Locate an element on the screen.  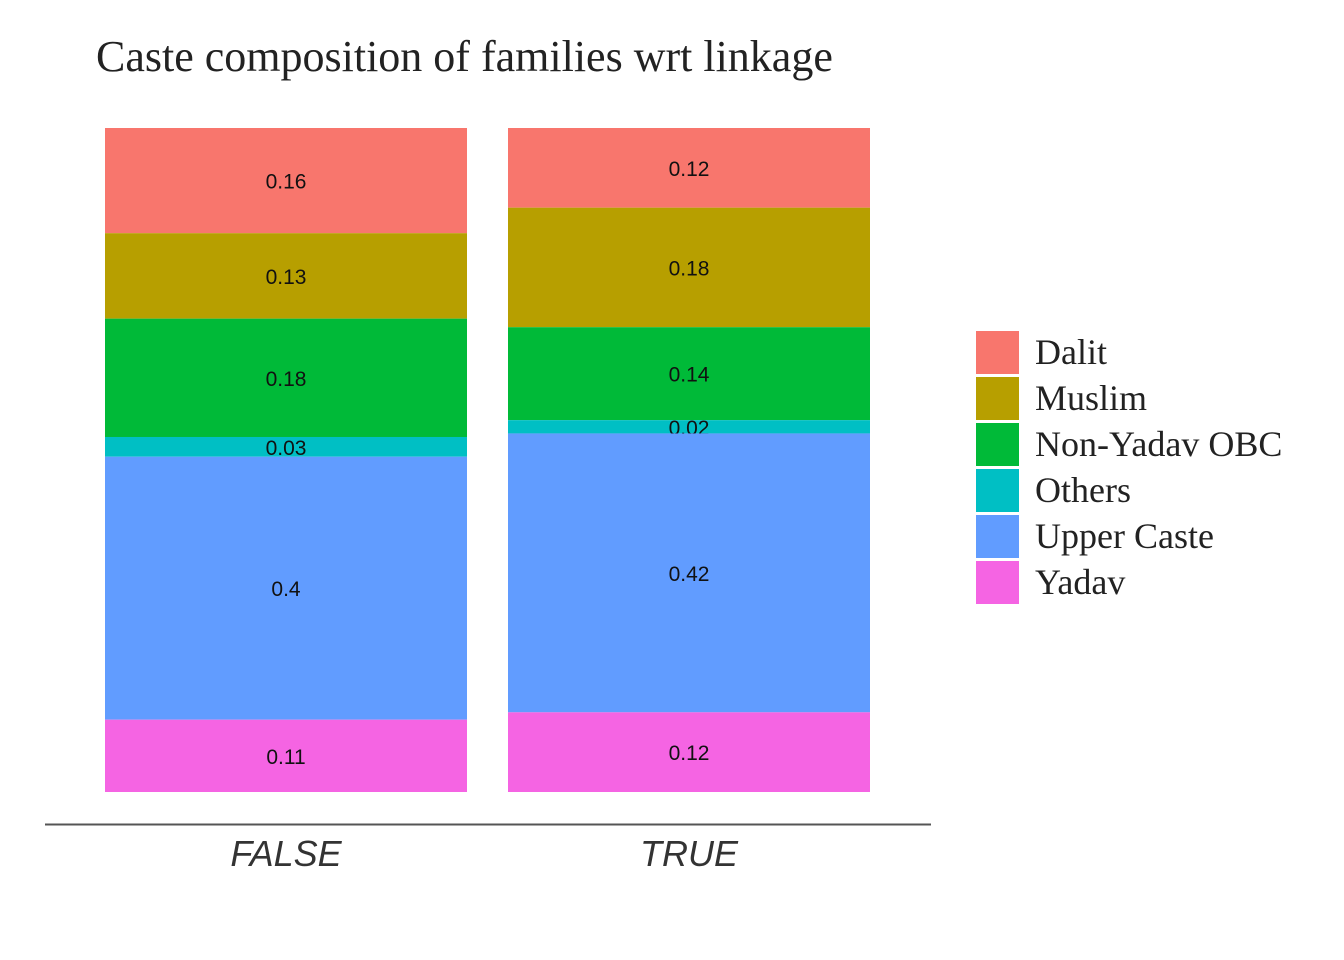
legend-key-upper-caste is located at coordinates (997, 536).